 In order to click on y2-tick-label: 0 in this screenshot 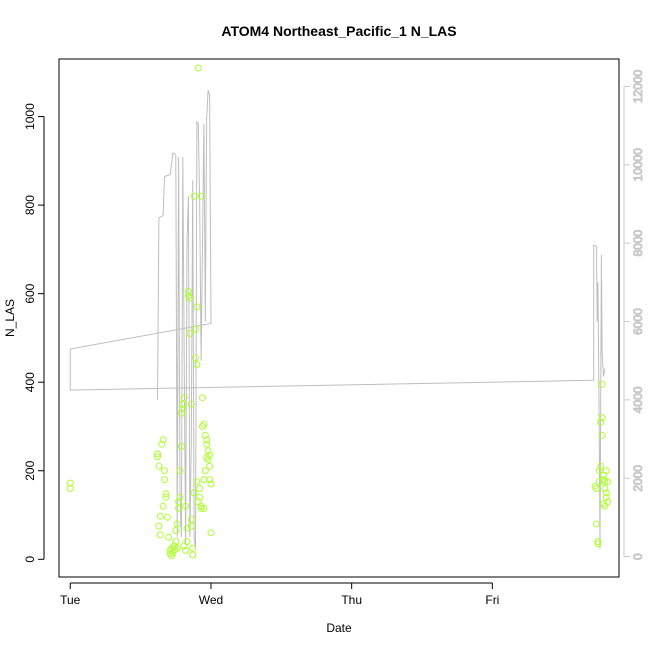, I will do `click(638, 556)`.